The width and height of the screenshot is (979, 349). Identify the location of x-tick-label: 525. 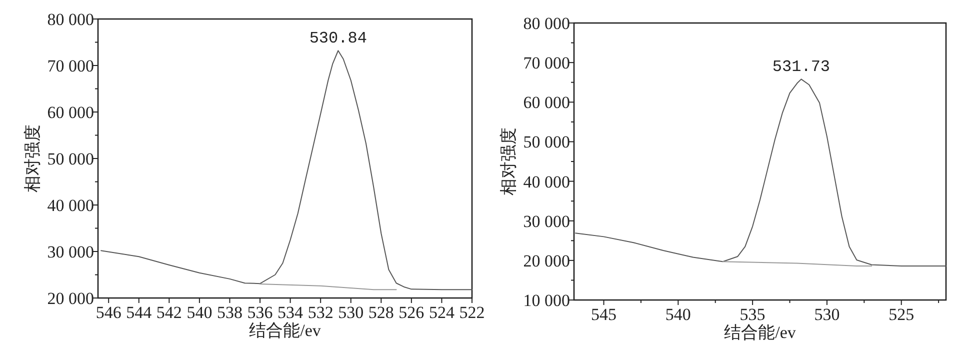
(901, 314).